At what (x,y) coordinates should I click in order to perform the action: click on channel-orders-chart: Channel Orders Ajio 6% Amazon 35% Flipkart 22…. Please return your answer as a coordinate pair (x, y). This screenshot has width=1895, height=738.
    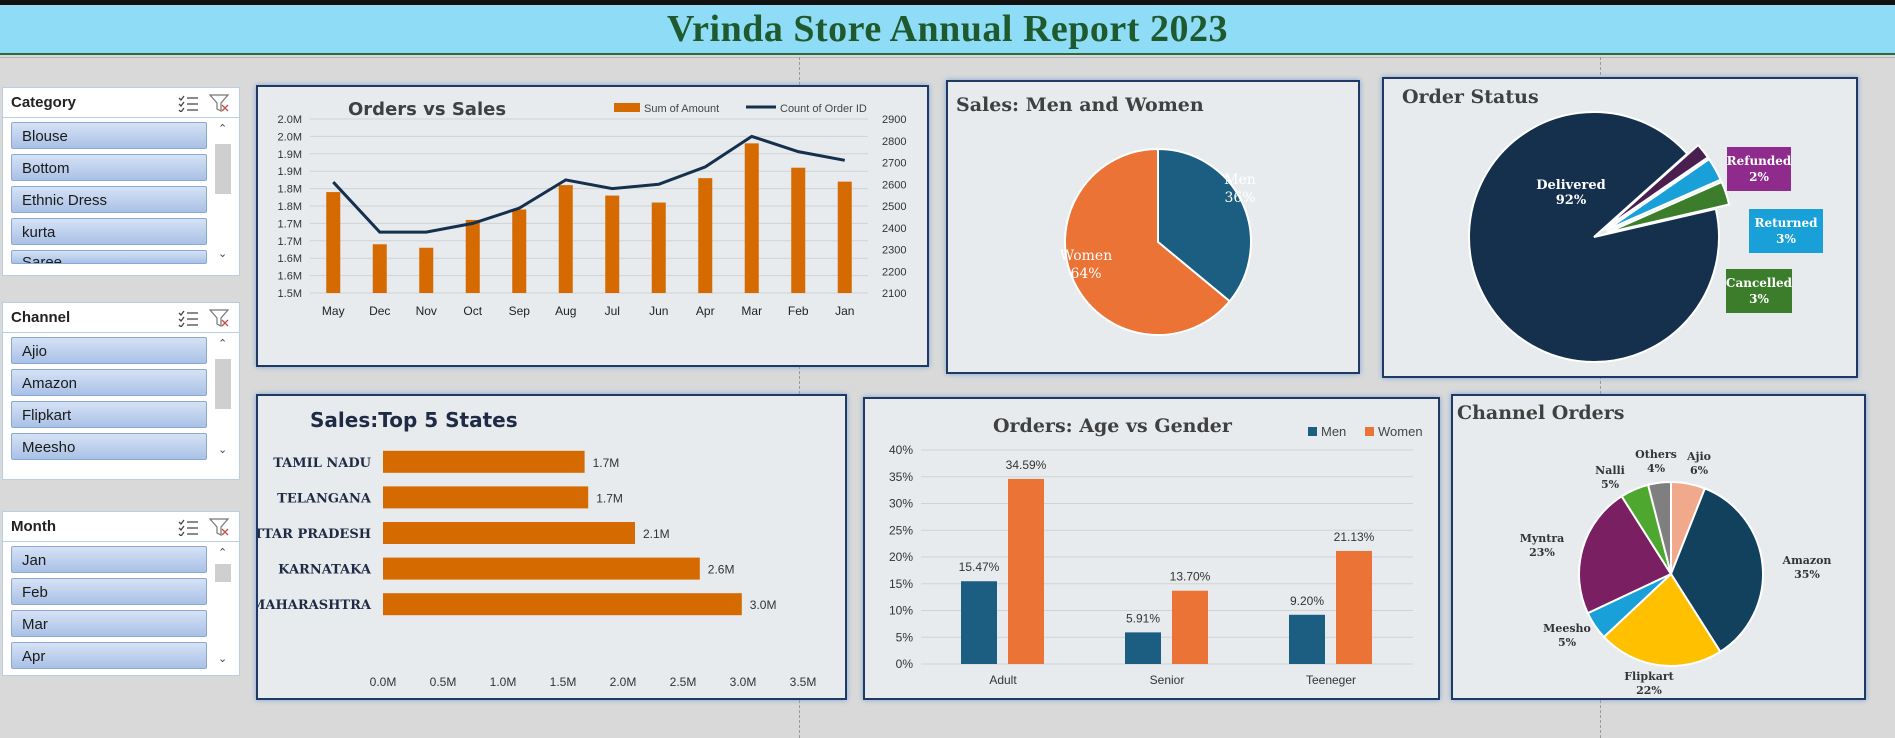
    Looking at the image, I should click on (1658, 547).